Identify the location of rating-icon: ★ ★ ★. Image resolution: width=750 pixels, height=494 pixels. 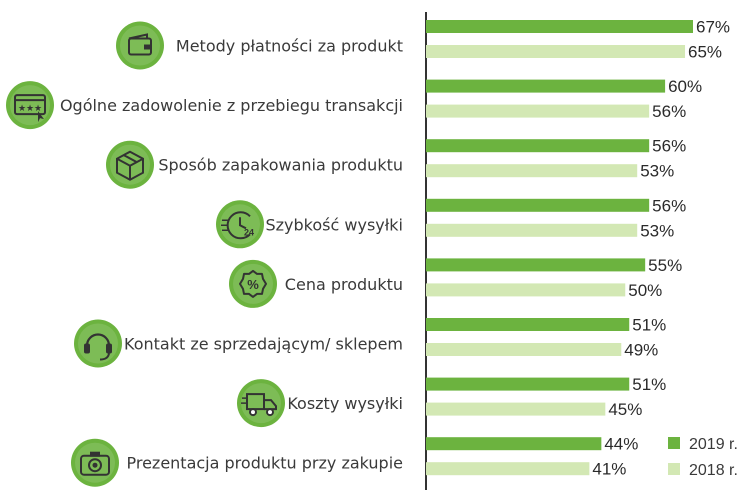
(30, 105).